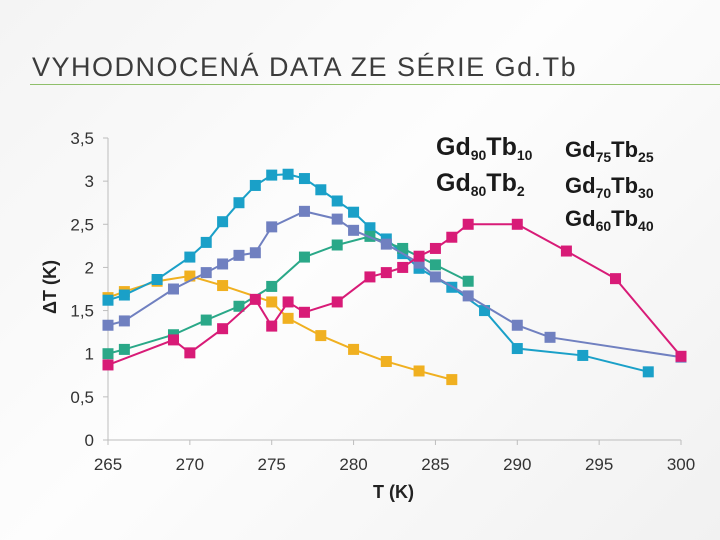 Image resolution: width=720 pixels, height=540 pixels. Describe the element at coordinates (480, 184) in the screenshot. I see `legend-item-Gd80Tb2: Gd80Tb2` at that location.